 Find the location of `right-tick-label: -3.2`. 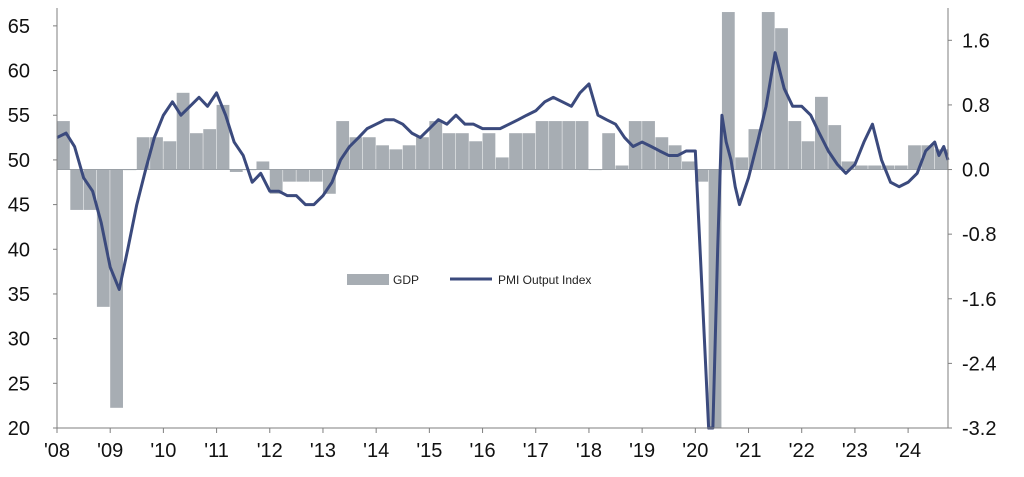

right-tick-label: -3.2 is located at coordinates (979, 429).